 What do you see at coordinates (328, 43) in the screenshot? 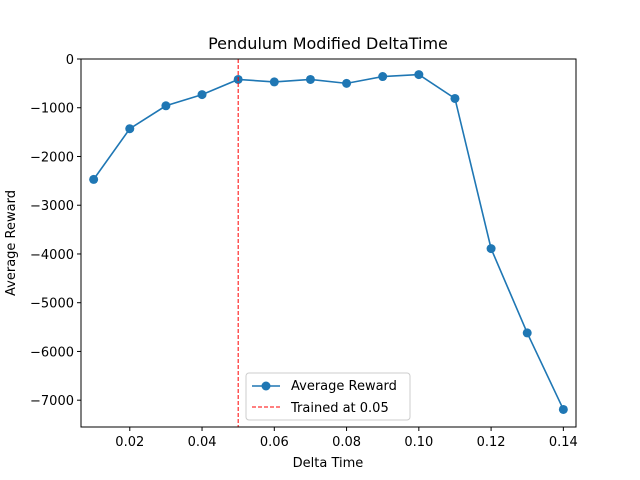
I see `chart-title: Pendulum Modified DeltaTime` at bounding box center [328, 43].